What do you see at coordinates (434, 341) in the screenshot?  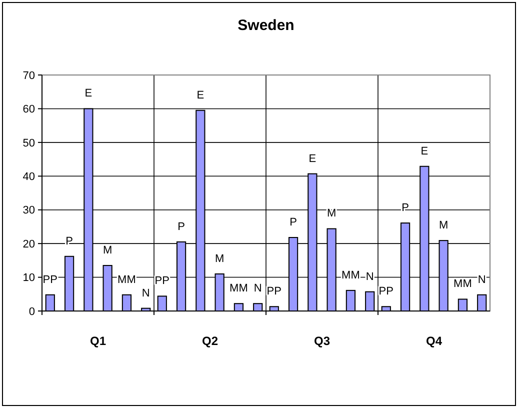 I see `x-tick-label: Q4` at bounding box center [434, 341].